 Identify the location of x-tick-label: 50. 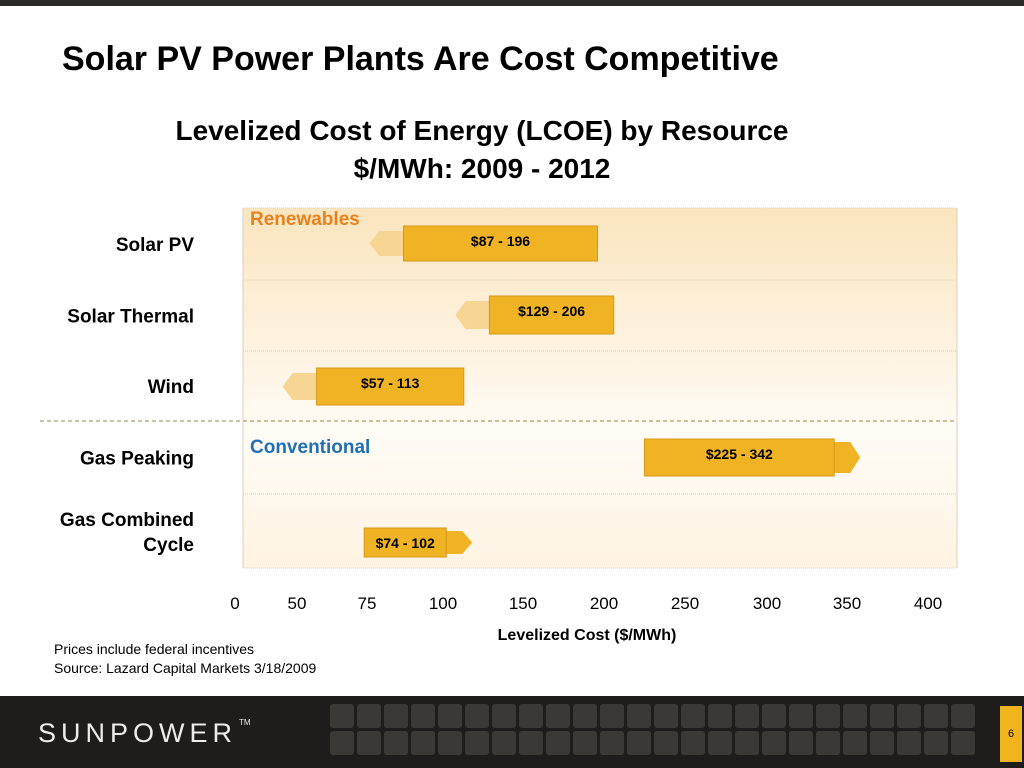
(297, 603).